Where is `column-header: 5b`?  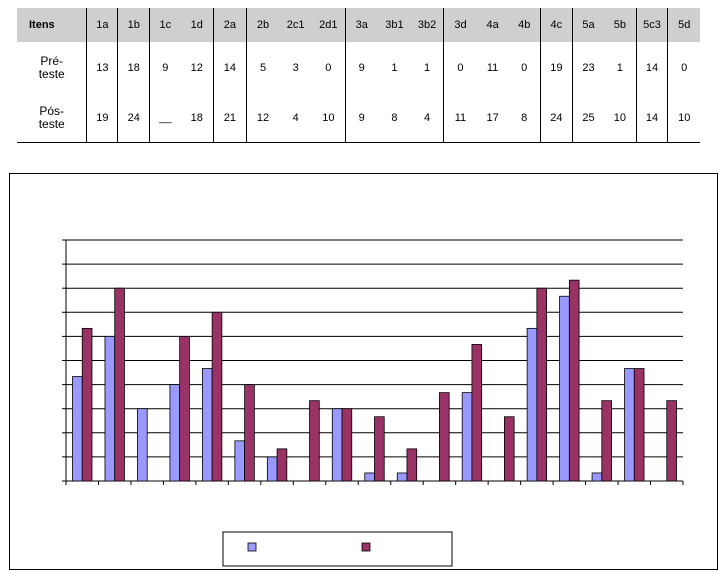 column-header: 5b is located at coordinates (620, 25).